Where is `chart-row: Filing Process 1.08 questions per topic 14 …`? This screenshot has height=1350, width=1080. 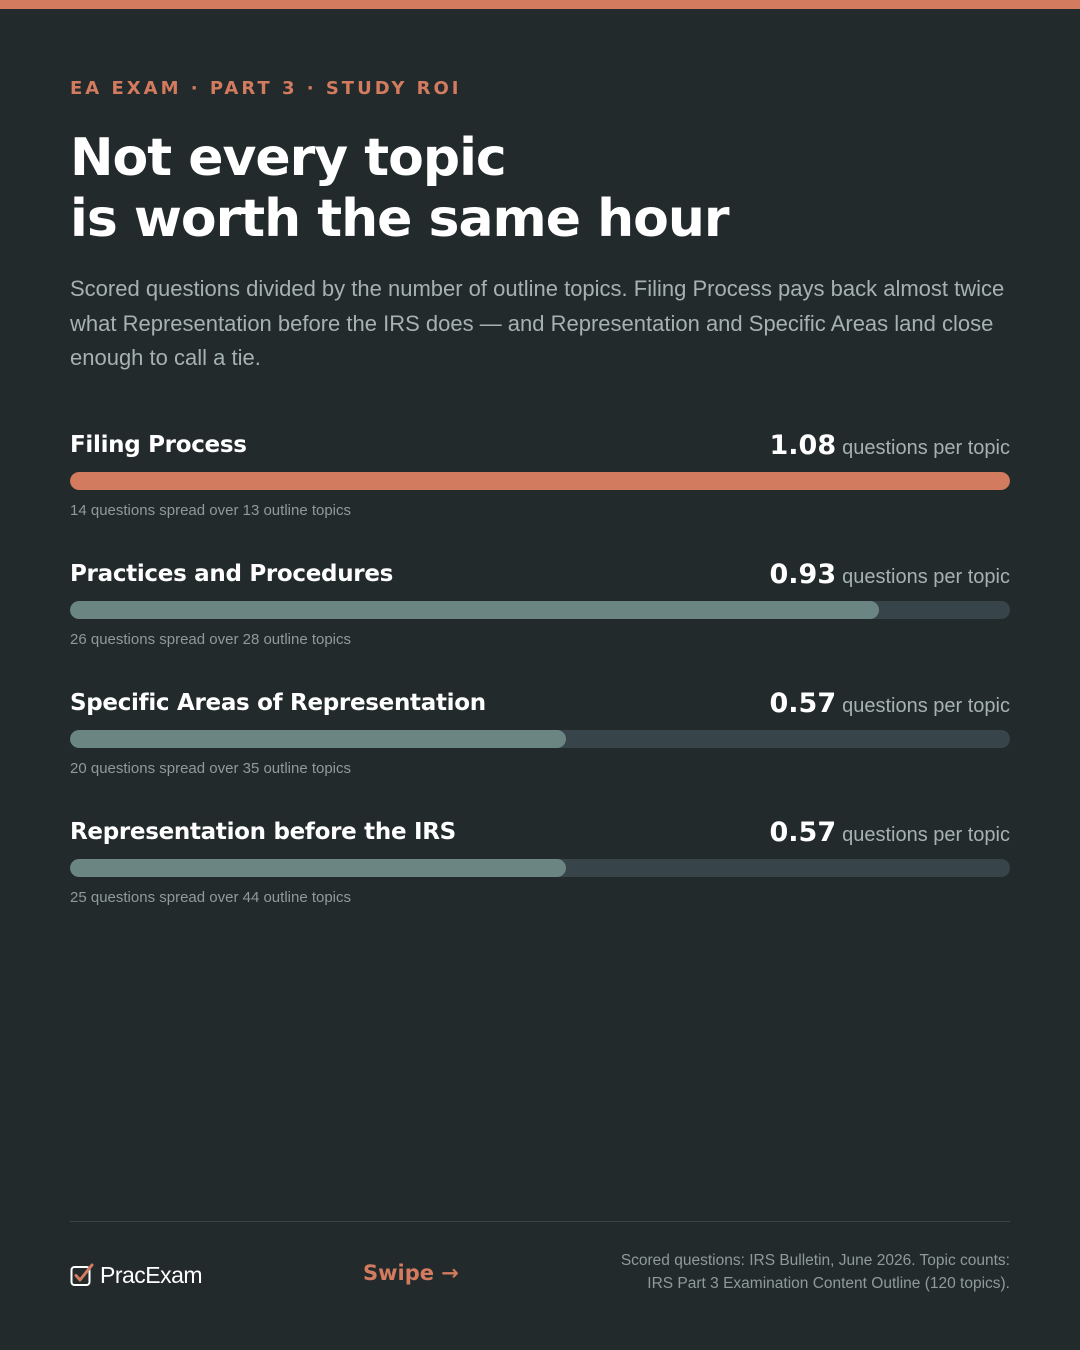 chart-row: Filing Process 1.08 questions per topic 14 … is located at coordinates (540, 494).